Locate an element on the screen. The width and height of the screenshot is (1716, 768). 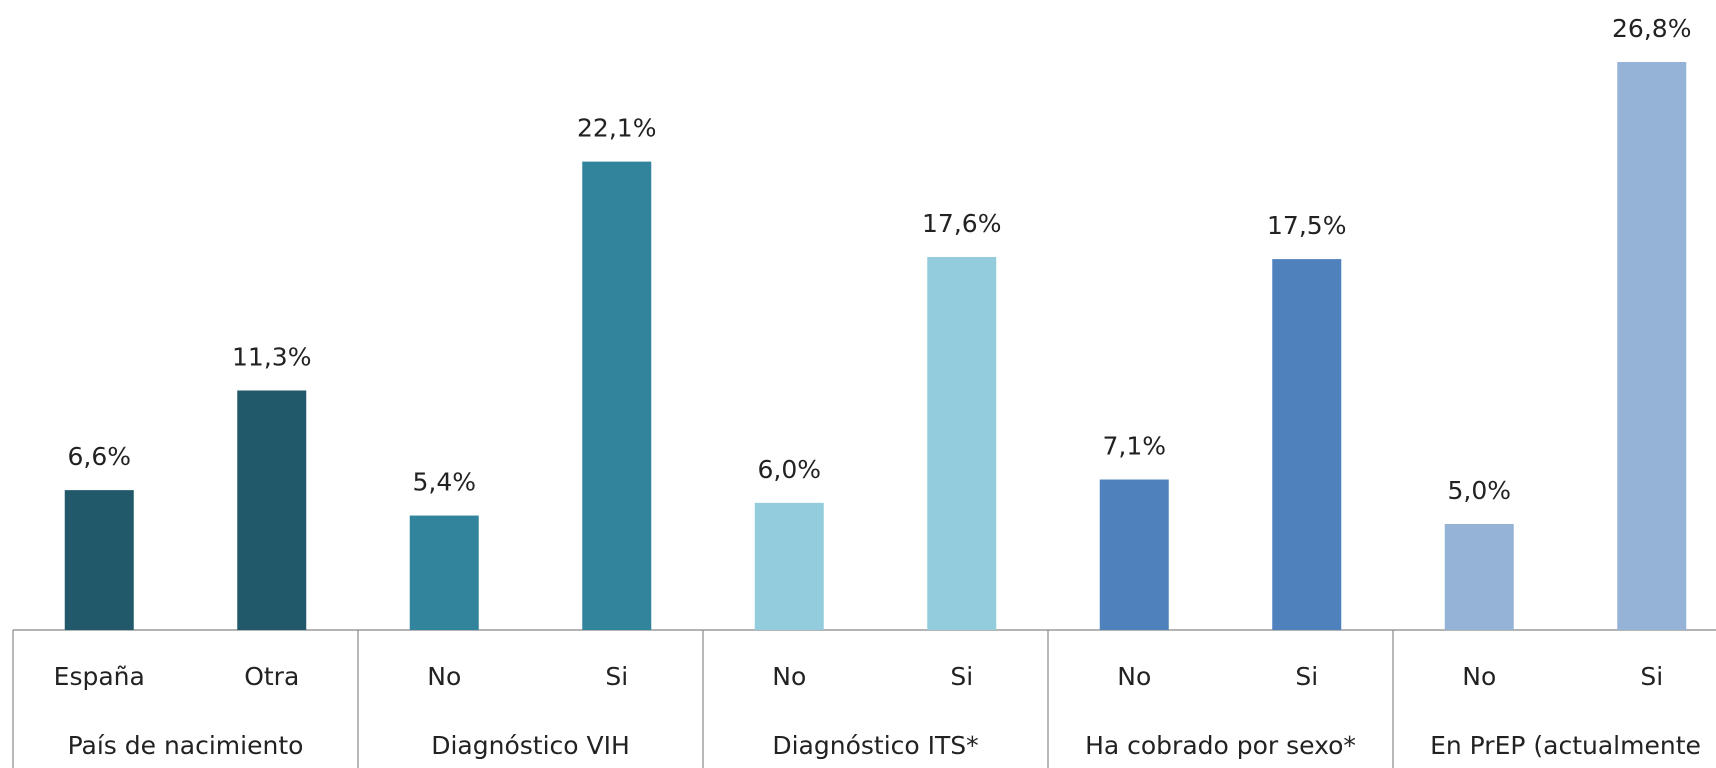
value-label: 17,5% is located at coordinates (1306, 225).